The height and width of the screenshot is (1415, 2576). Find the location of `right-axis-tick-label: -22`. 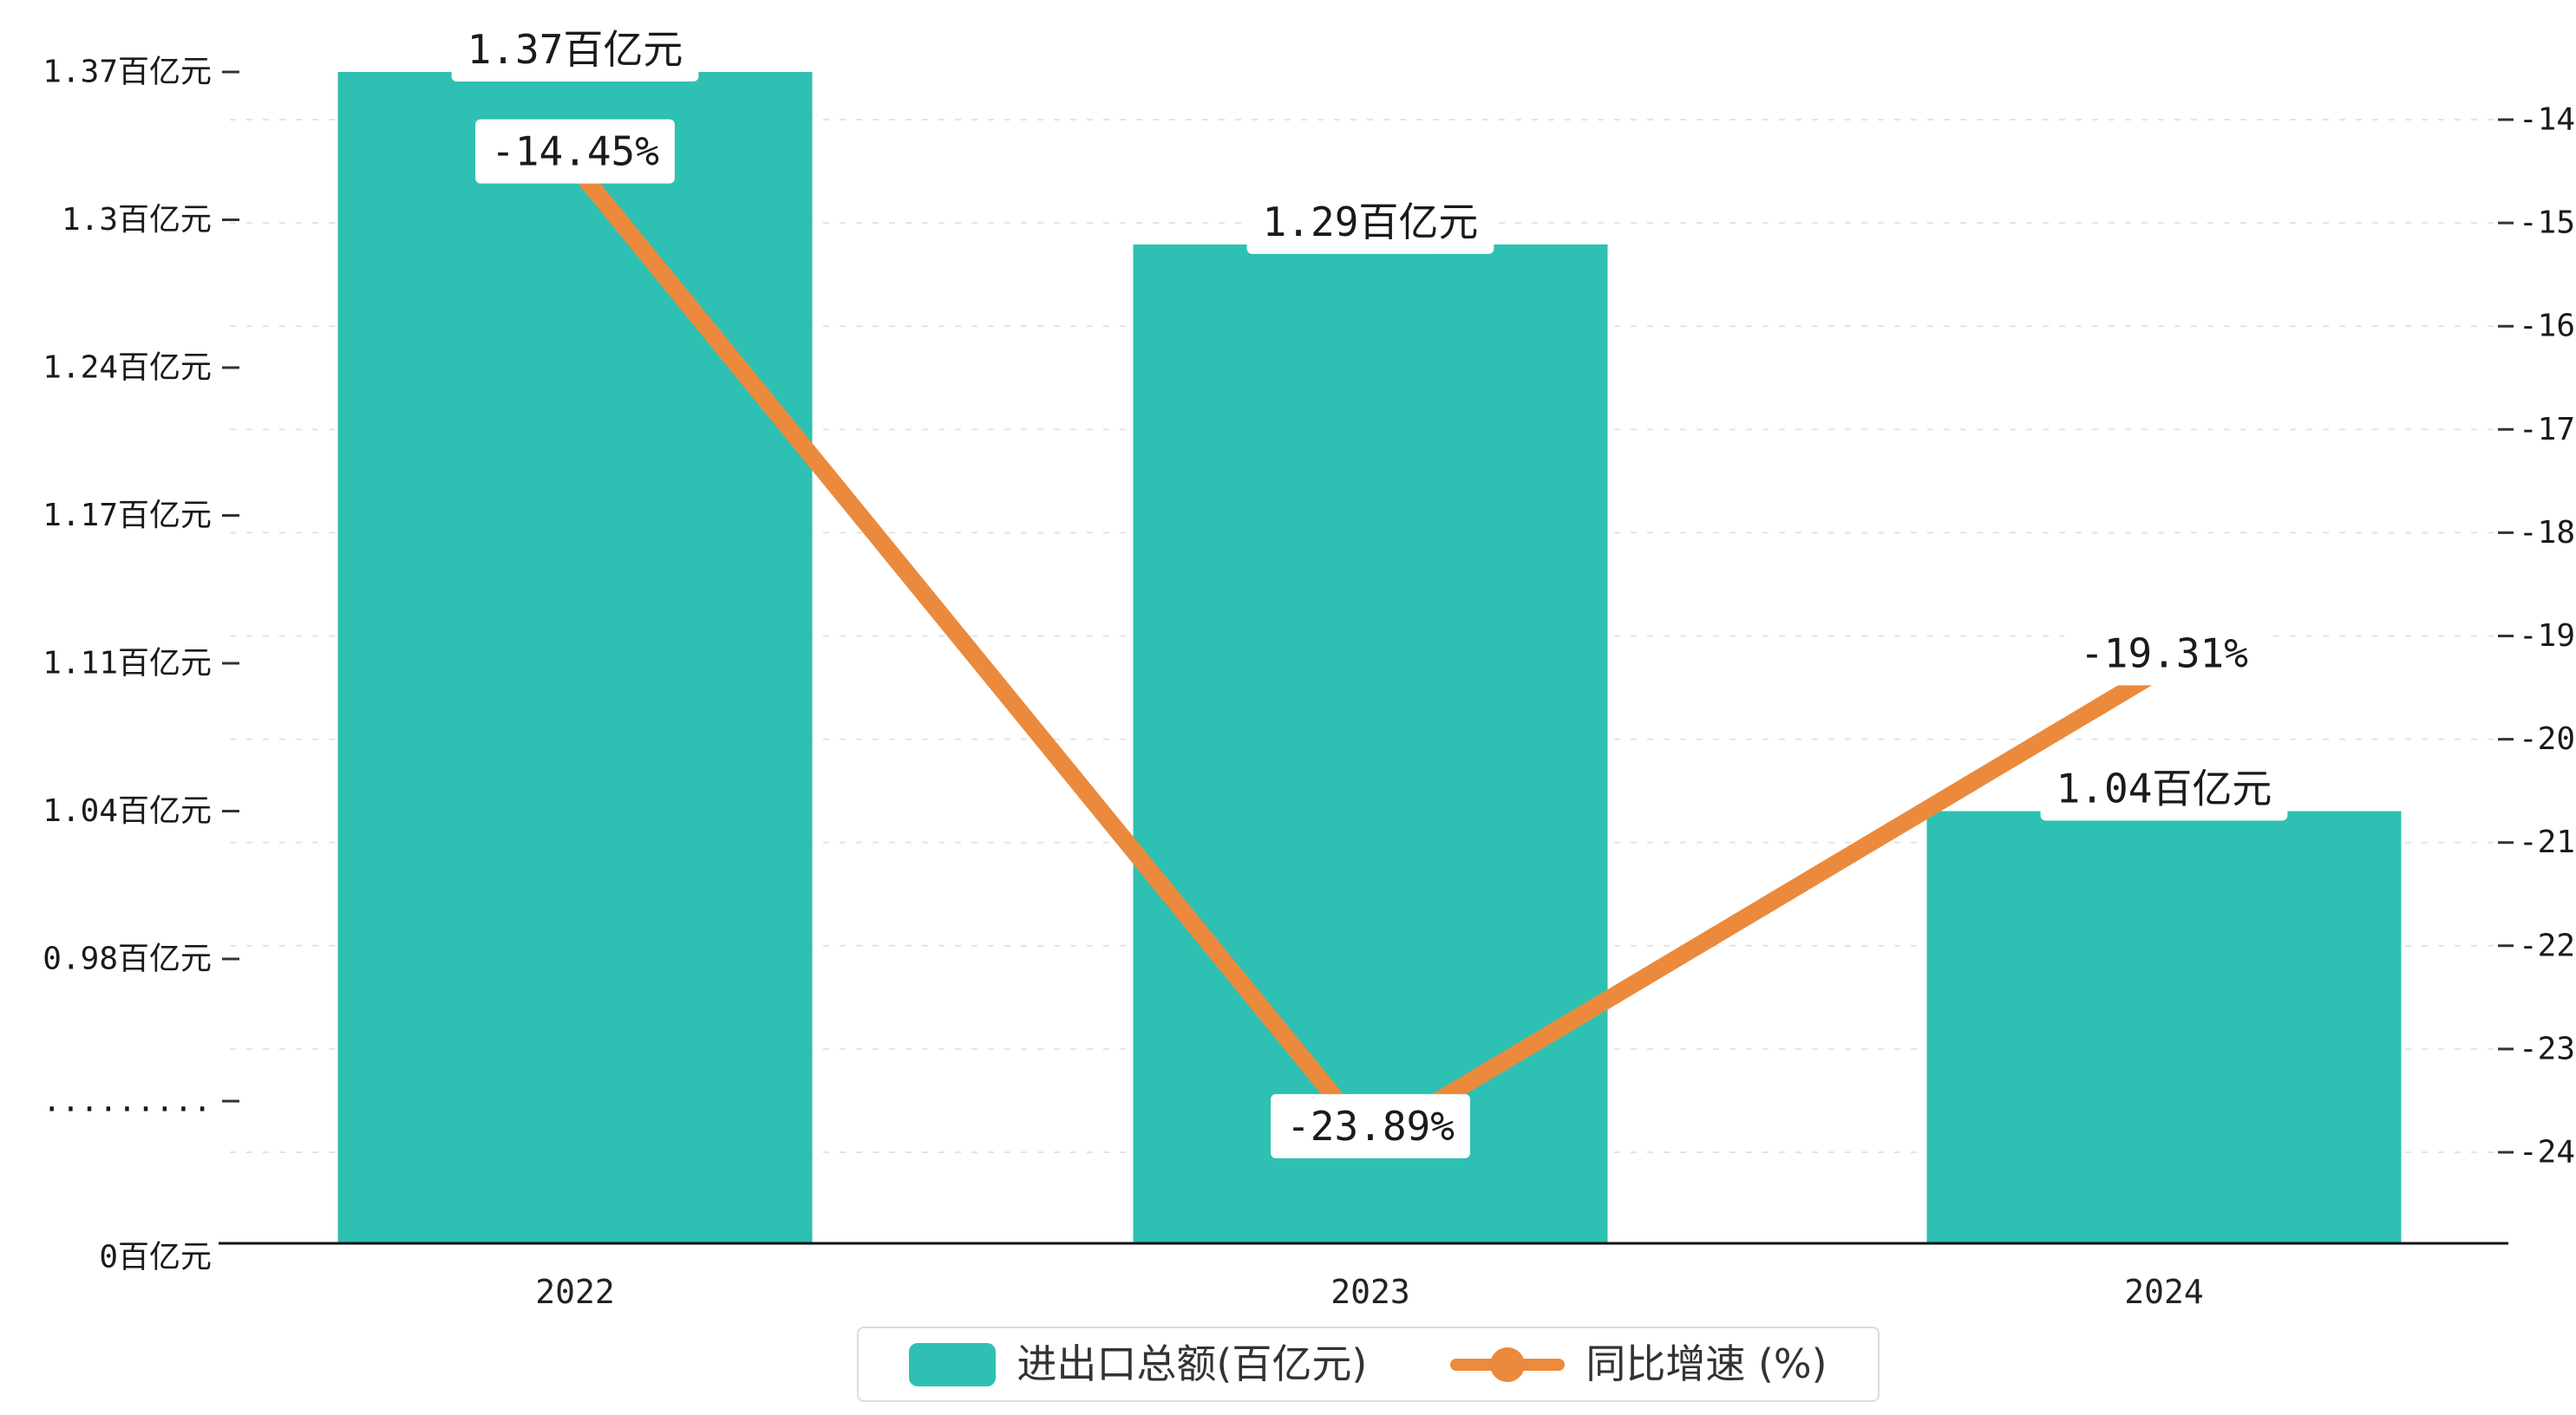

right-axis-tick-label: -22 is located at coordinates (2547, 945).